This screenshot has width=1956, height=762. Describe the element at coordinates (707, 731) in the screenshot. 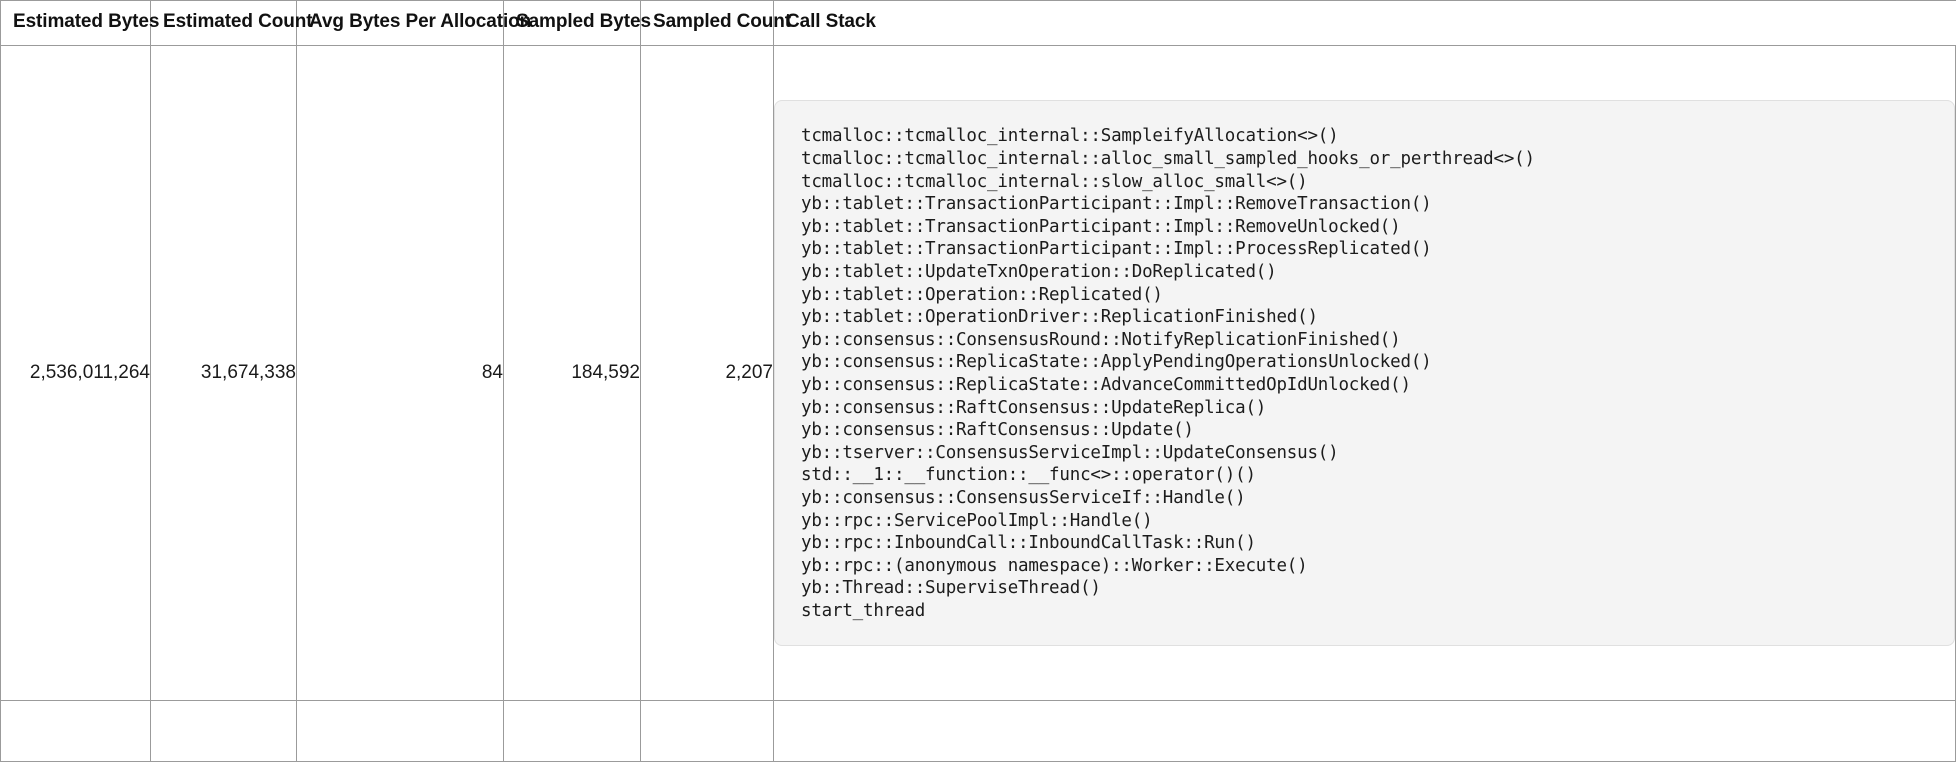

I see `cell-sampled-count` at that location.